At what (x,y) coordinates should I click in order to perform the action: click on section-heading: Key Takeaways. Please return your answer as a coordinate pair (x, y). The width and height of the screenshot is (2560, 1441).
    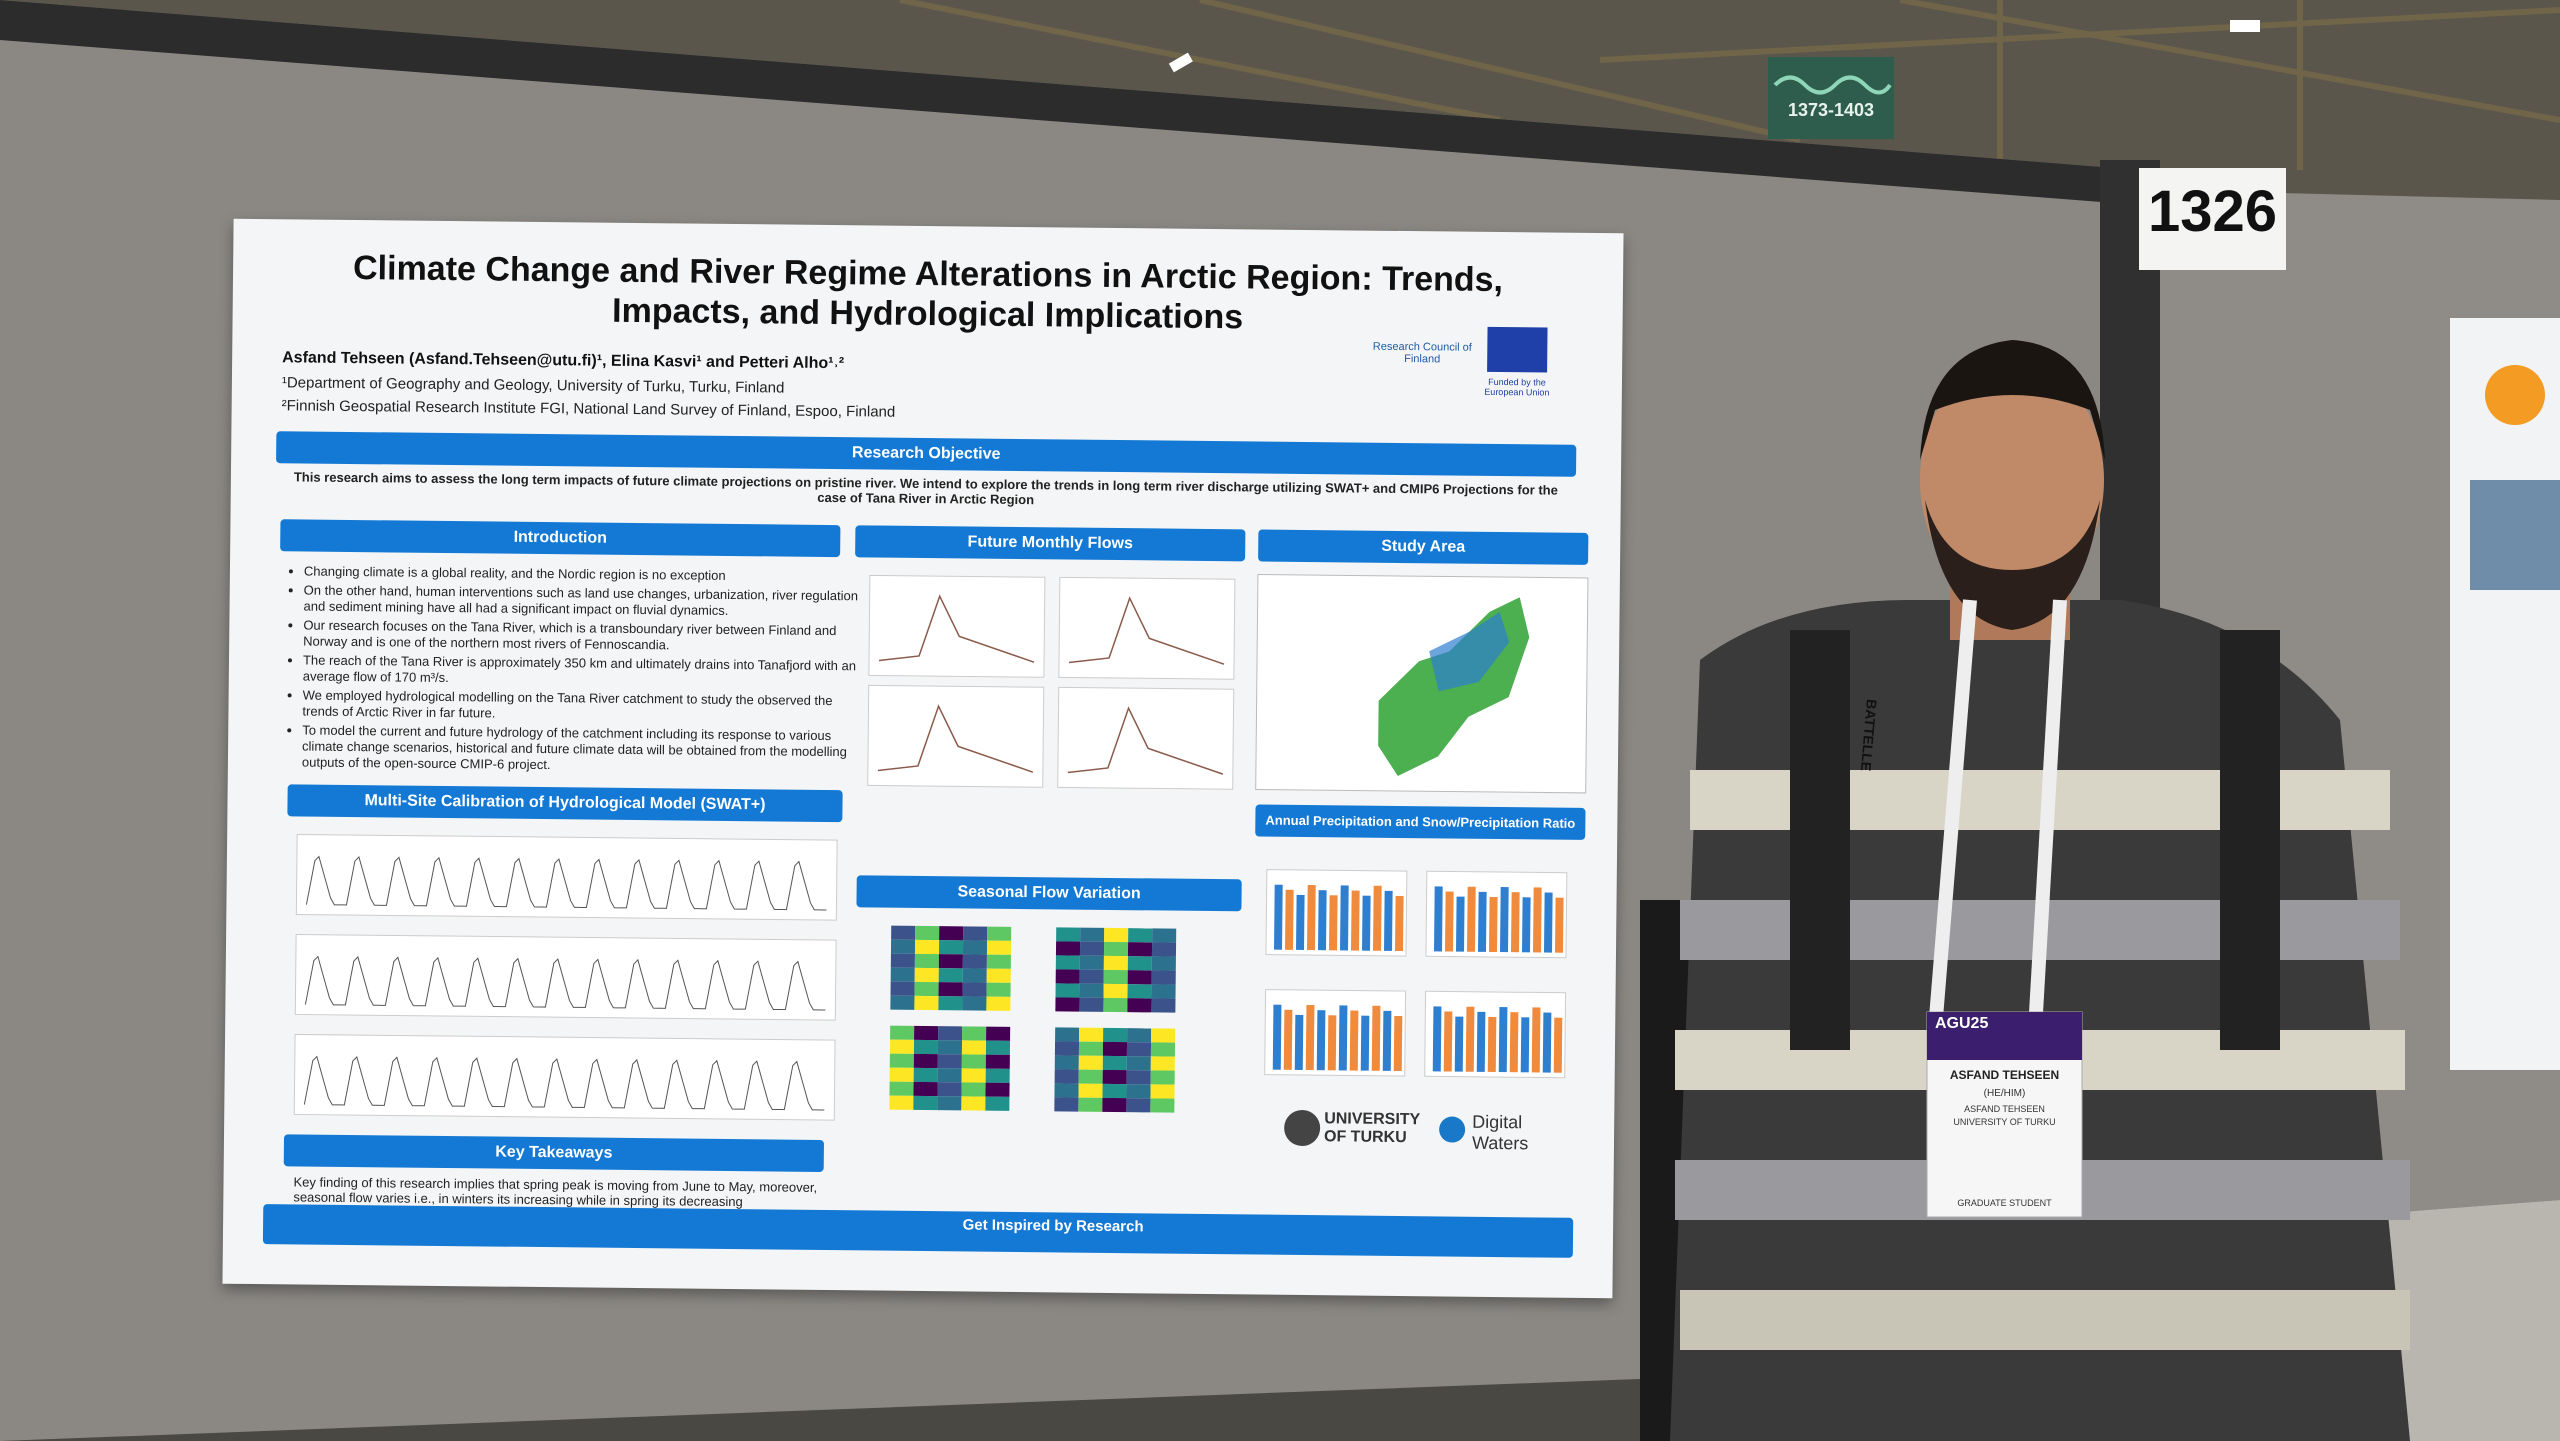
    Looking at the image, I should click on (553, 1153).